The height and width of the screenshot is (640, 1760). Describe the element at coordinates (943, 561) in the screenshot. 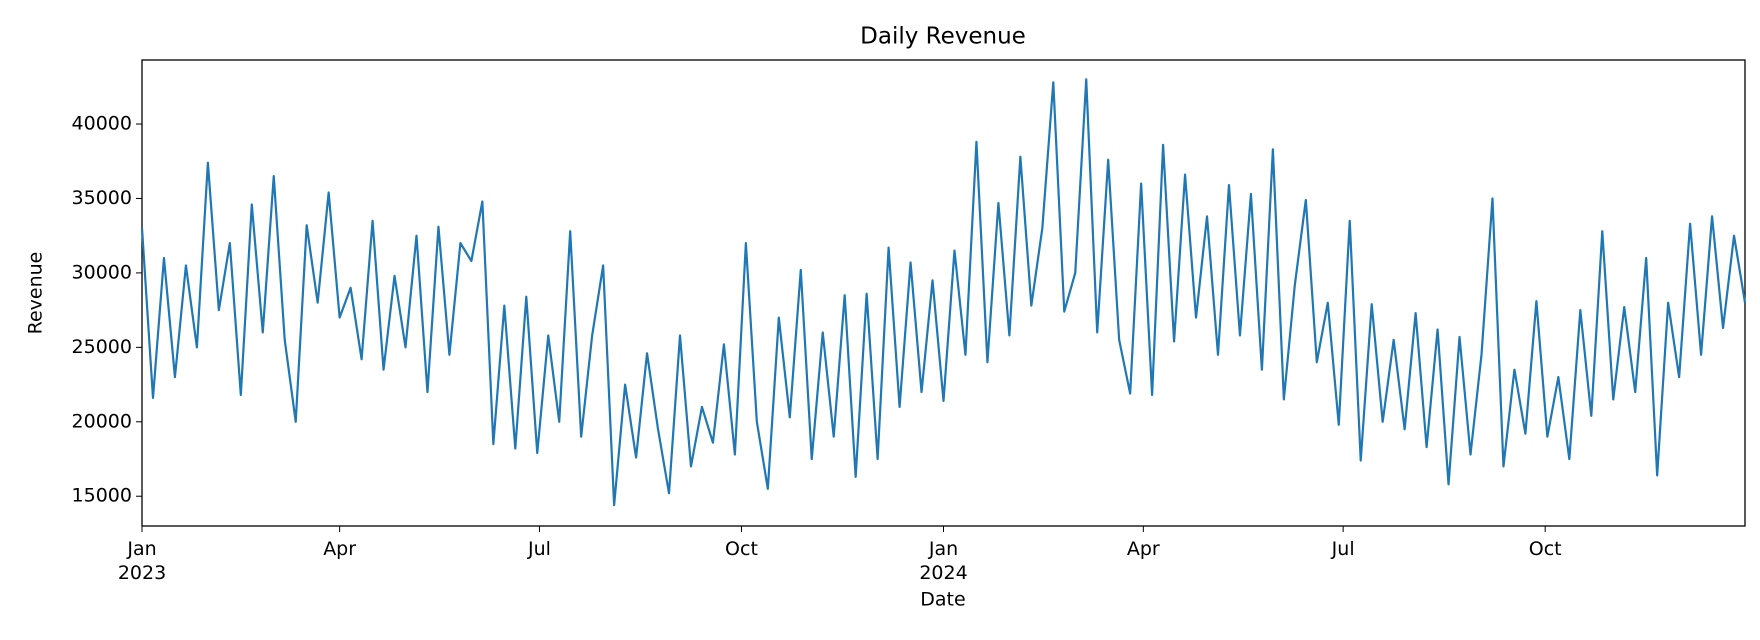

I see `x-tick-label: Jan 2024` at that location.